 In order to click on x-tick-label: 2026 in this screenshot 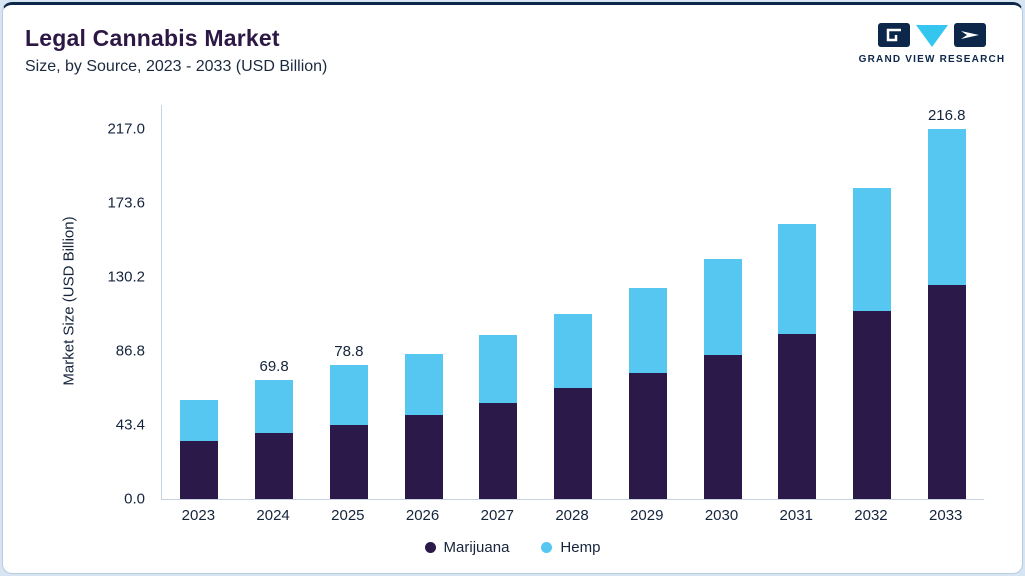, I will do `click(422, 515)`.